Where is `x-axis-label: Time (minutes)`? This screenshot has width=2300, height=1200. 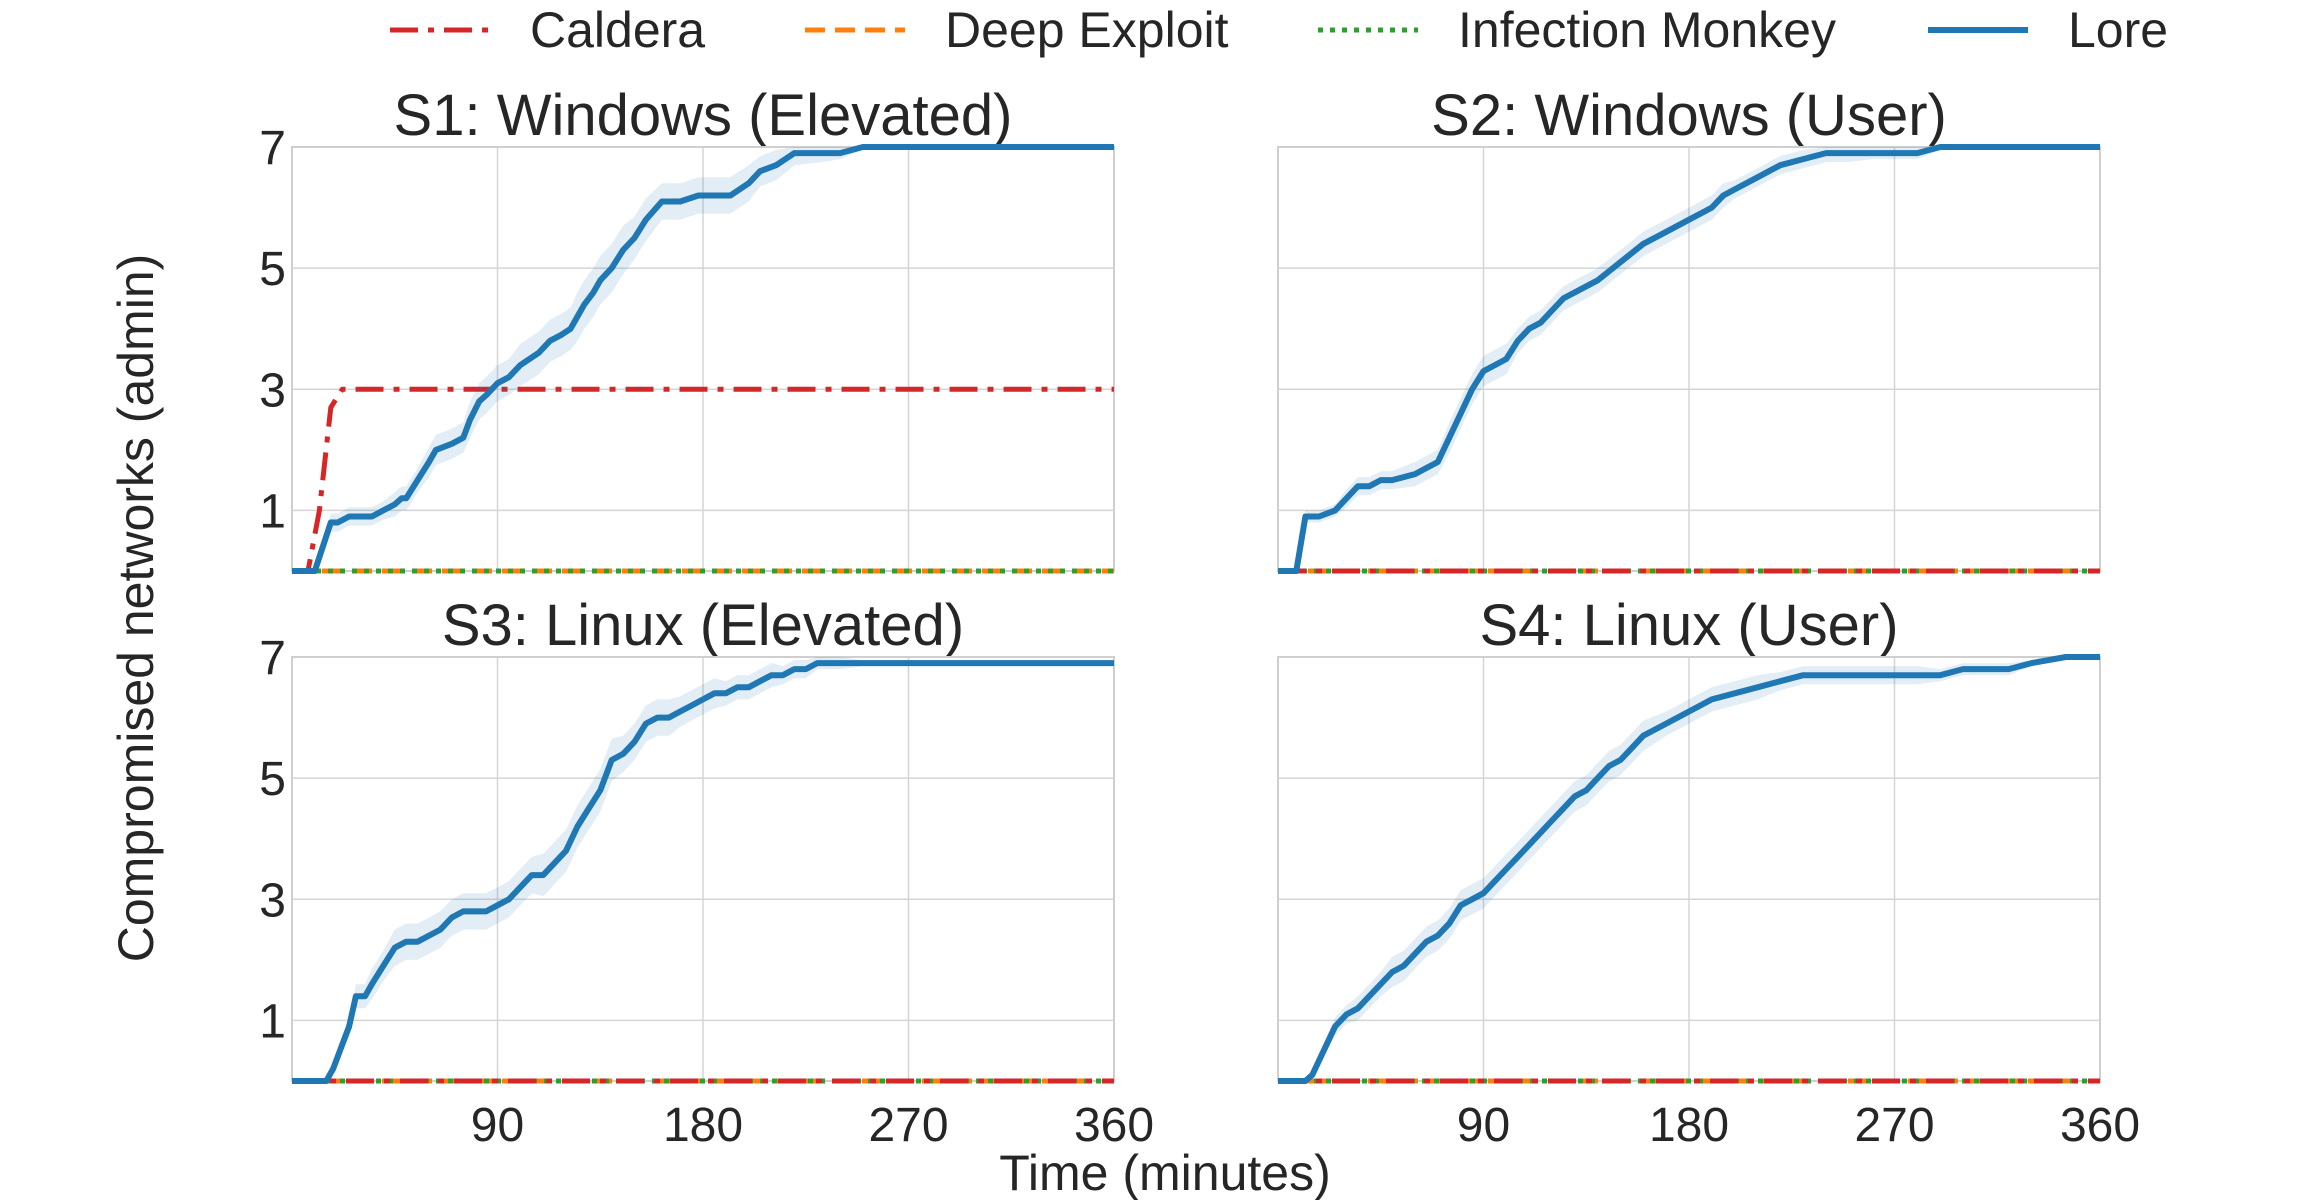
x-axis-label: Time (minutes) is located at coordinates (1165, 1172).